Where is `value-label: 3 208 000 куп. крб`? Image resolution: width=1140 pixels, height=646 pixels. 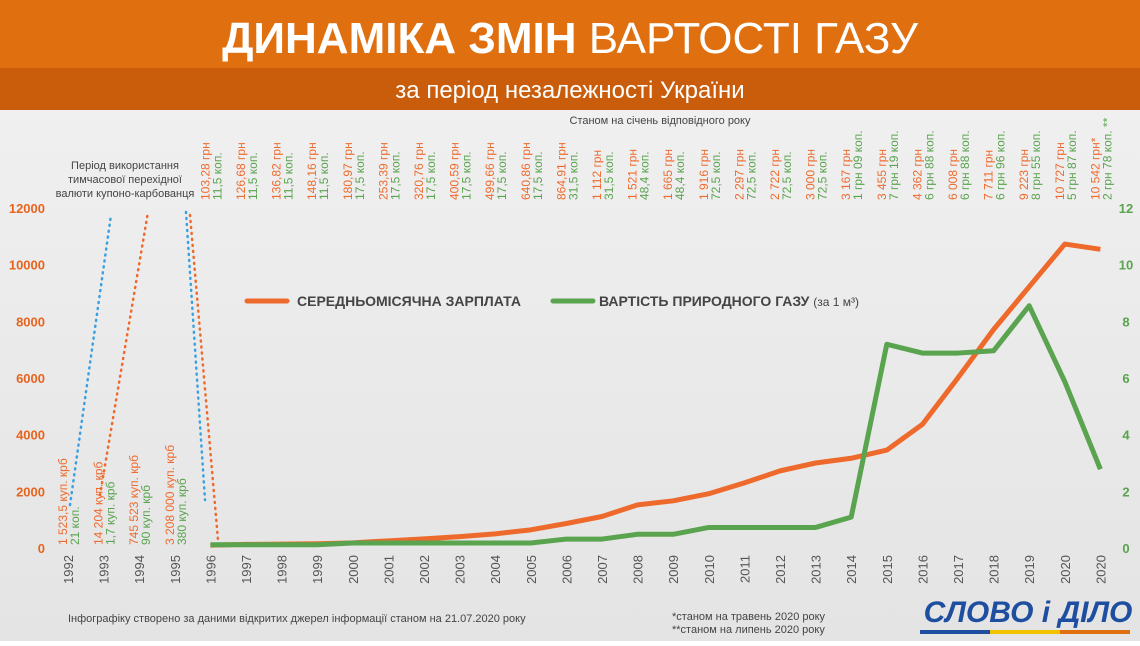
value-label: 3 208 000 куп. крб is located at coordinates (170, 495).